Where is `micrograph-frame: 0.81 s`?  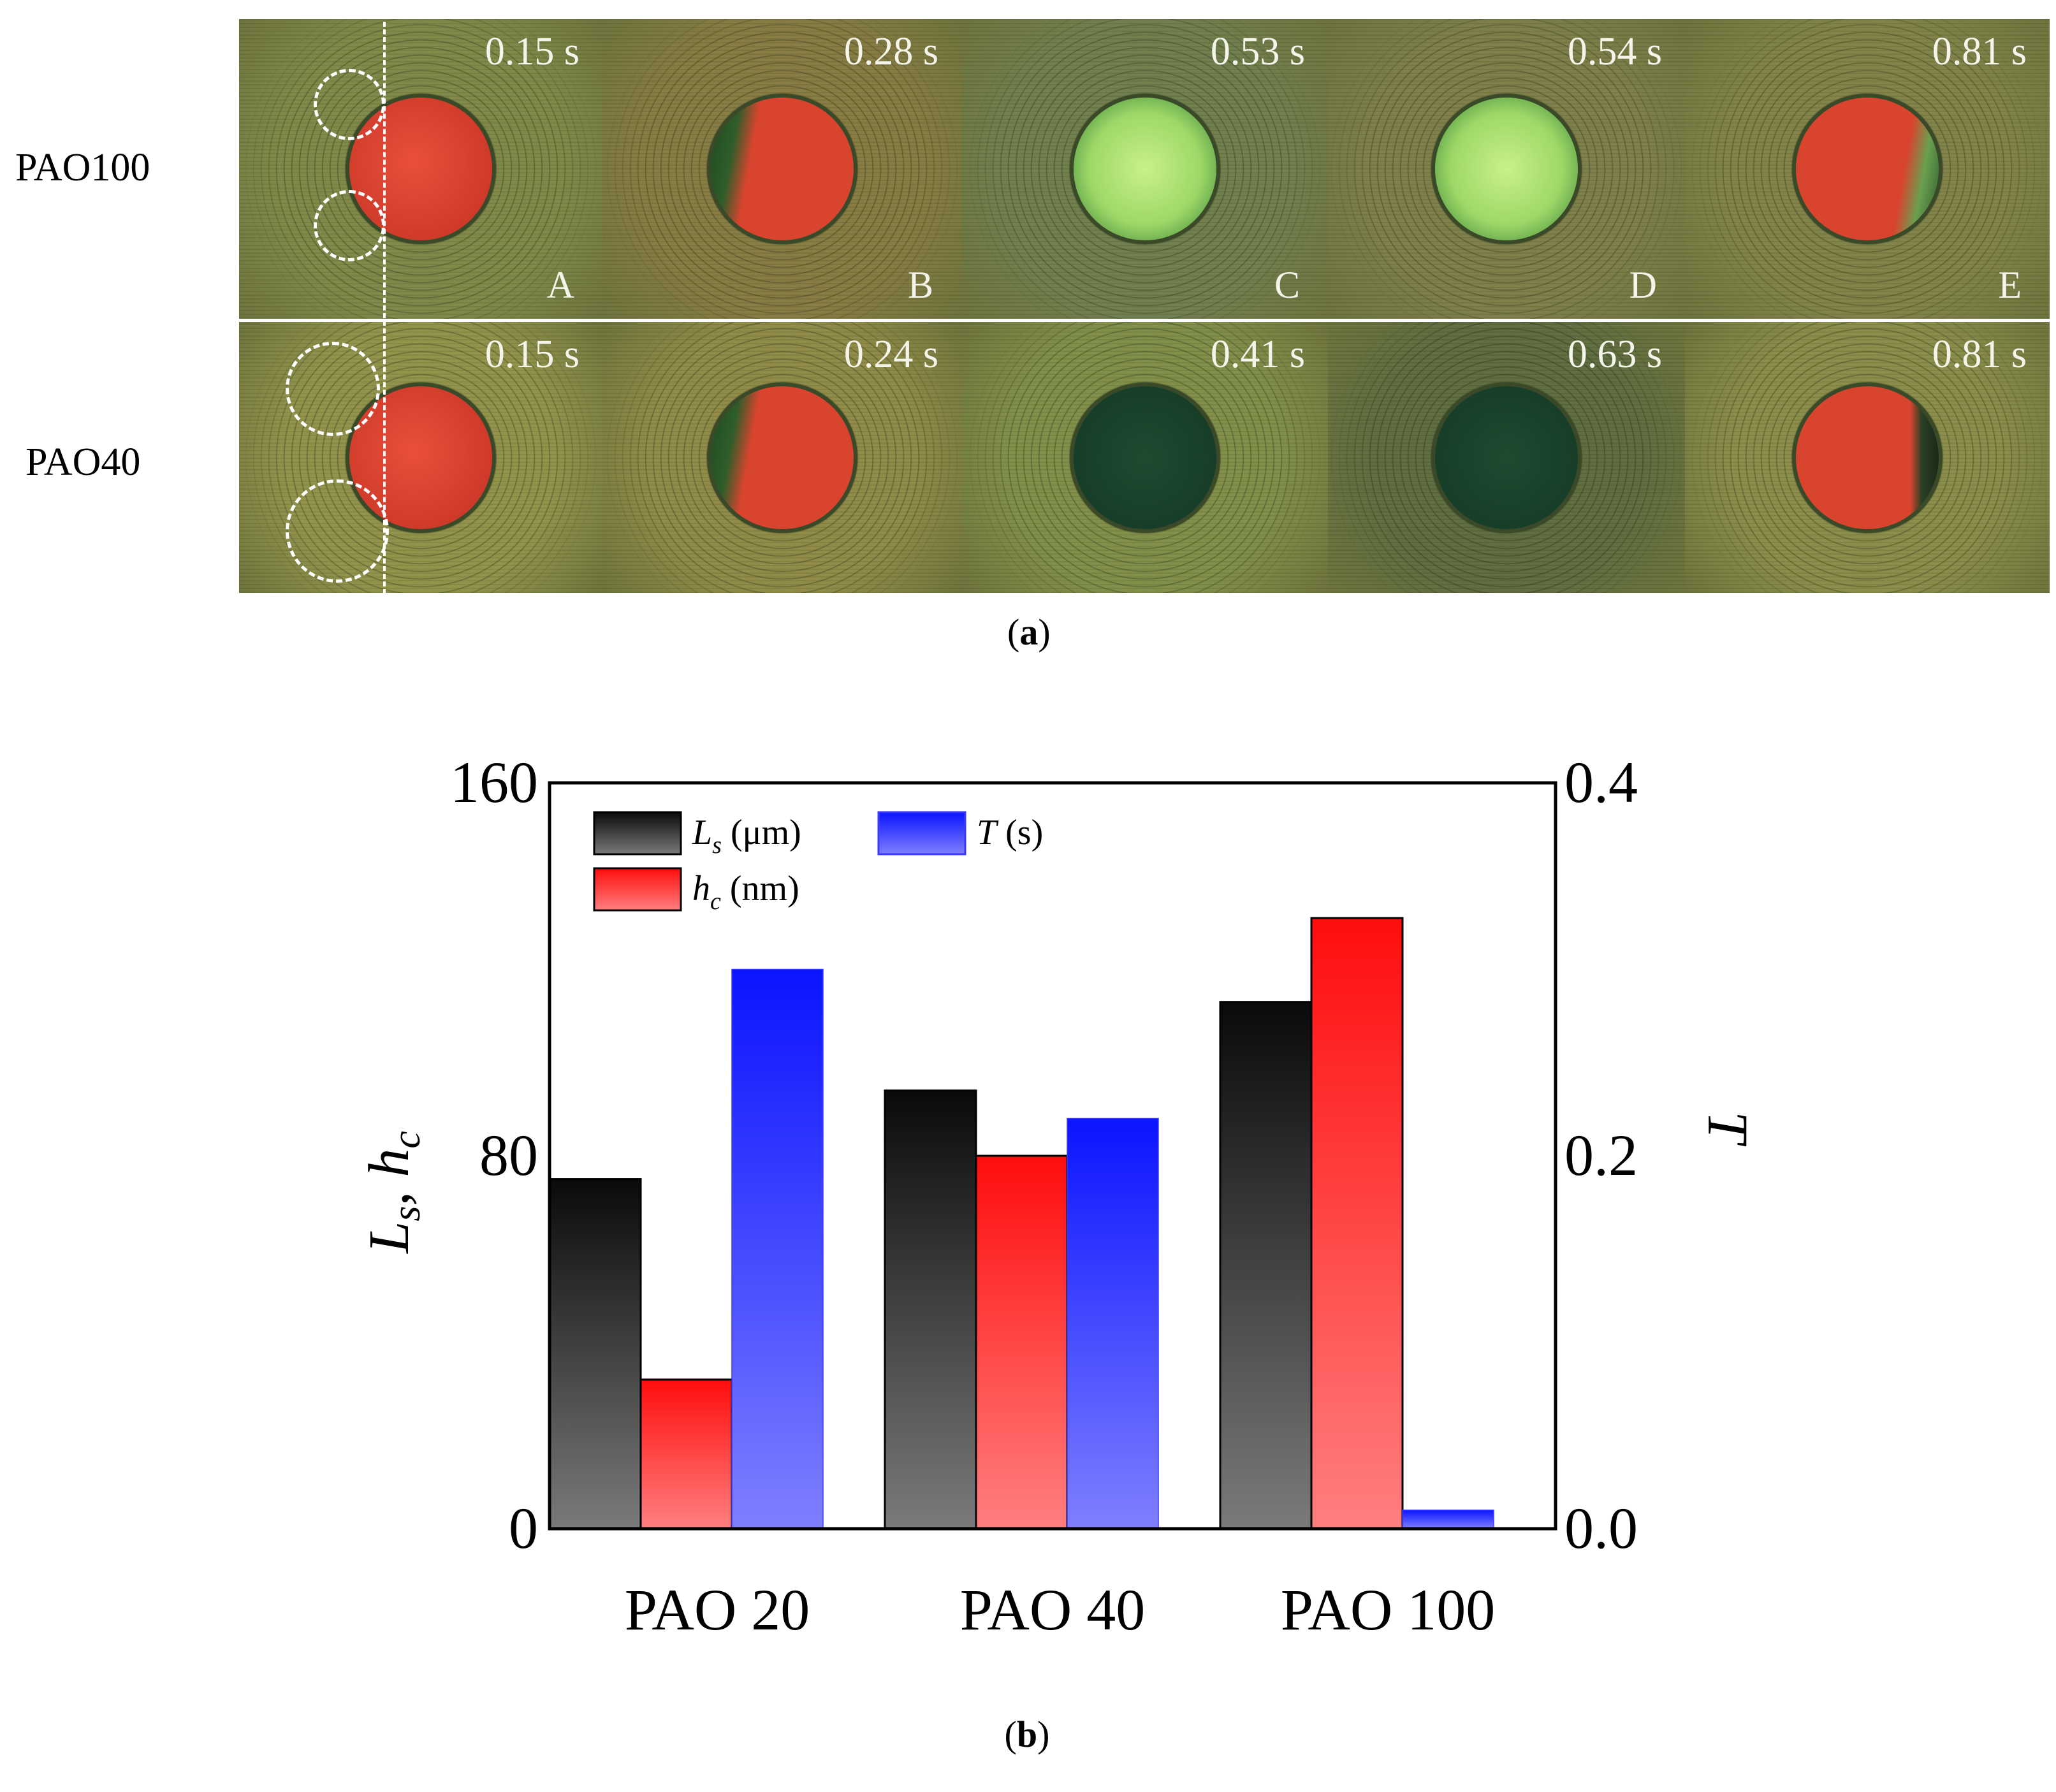 micrograph-frame: 0.81 s is located at coordinates (1867, 457).